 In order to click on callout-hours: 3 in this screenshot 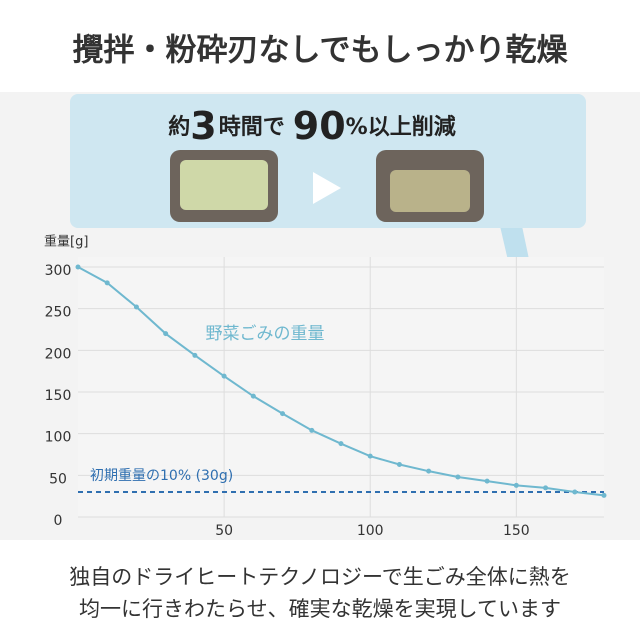, I will do `click(203, 126)`.